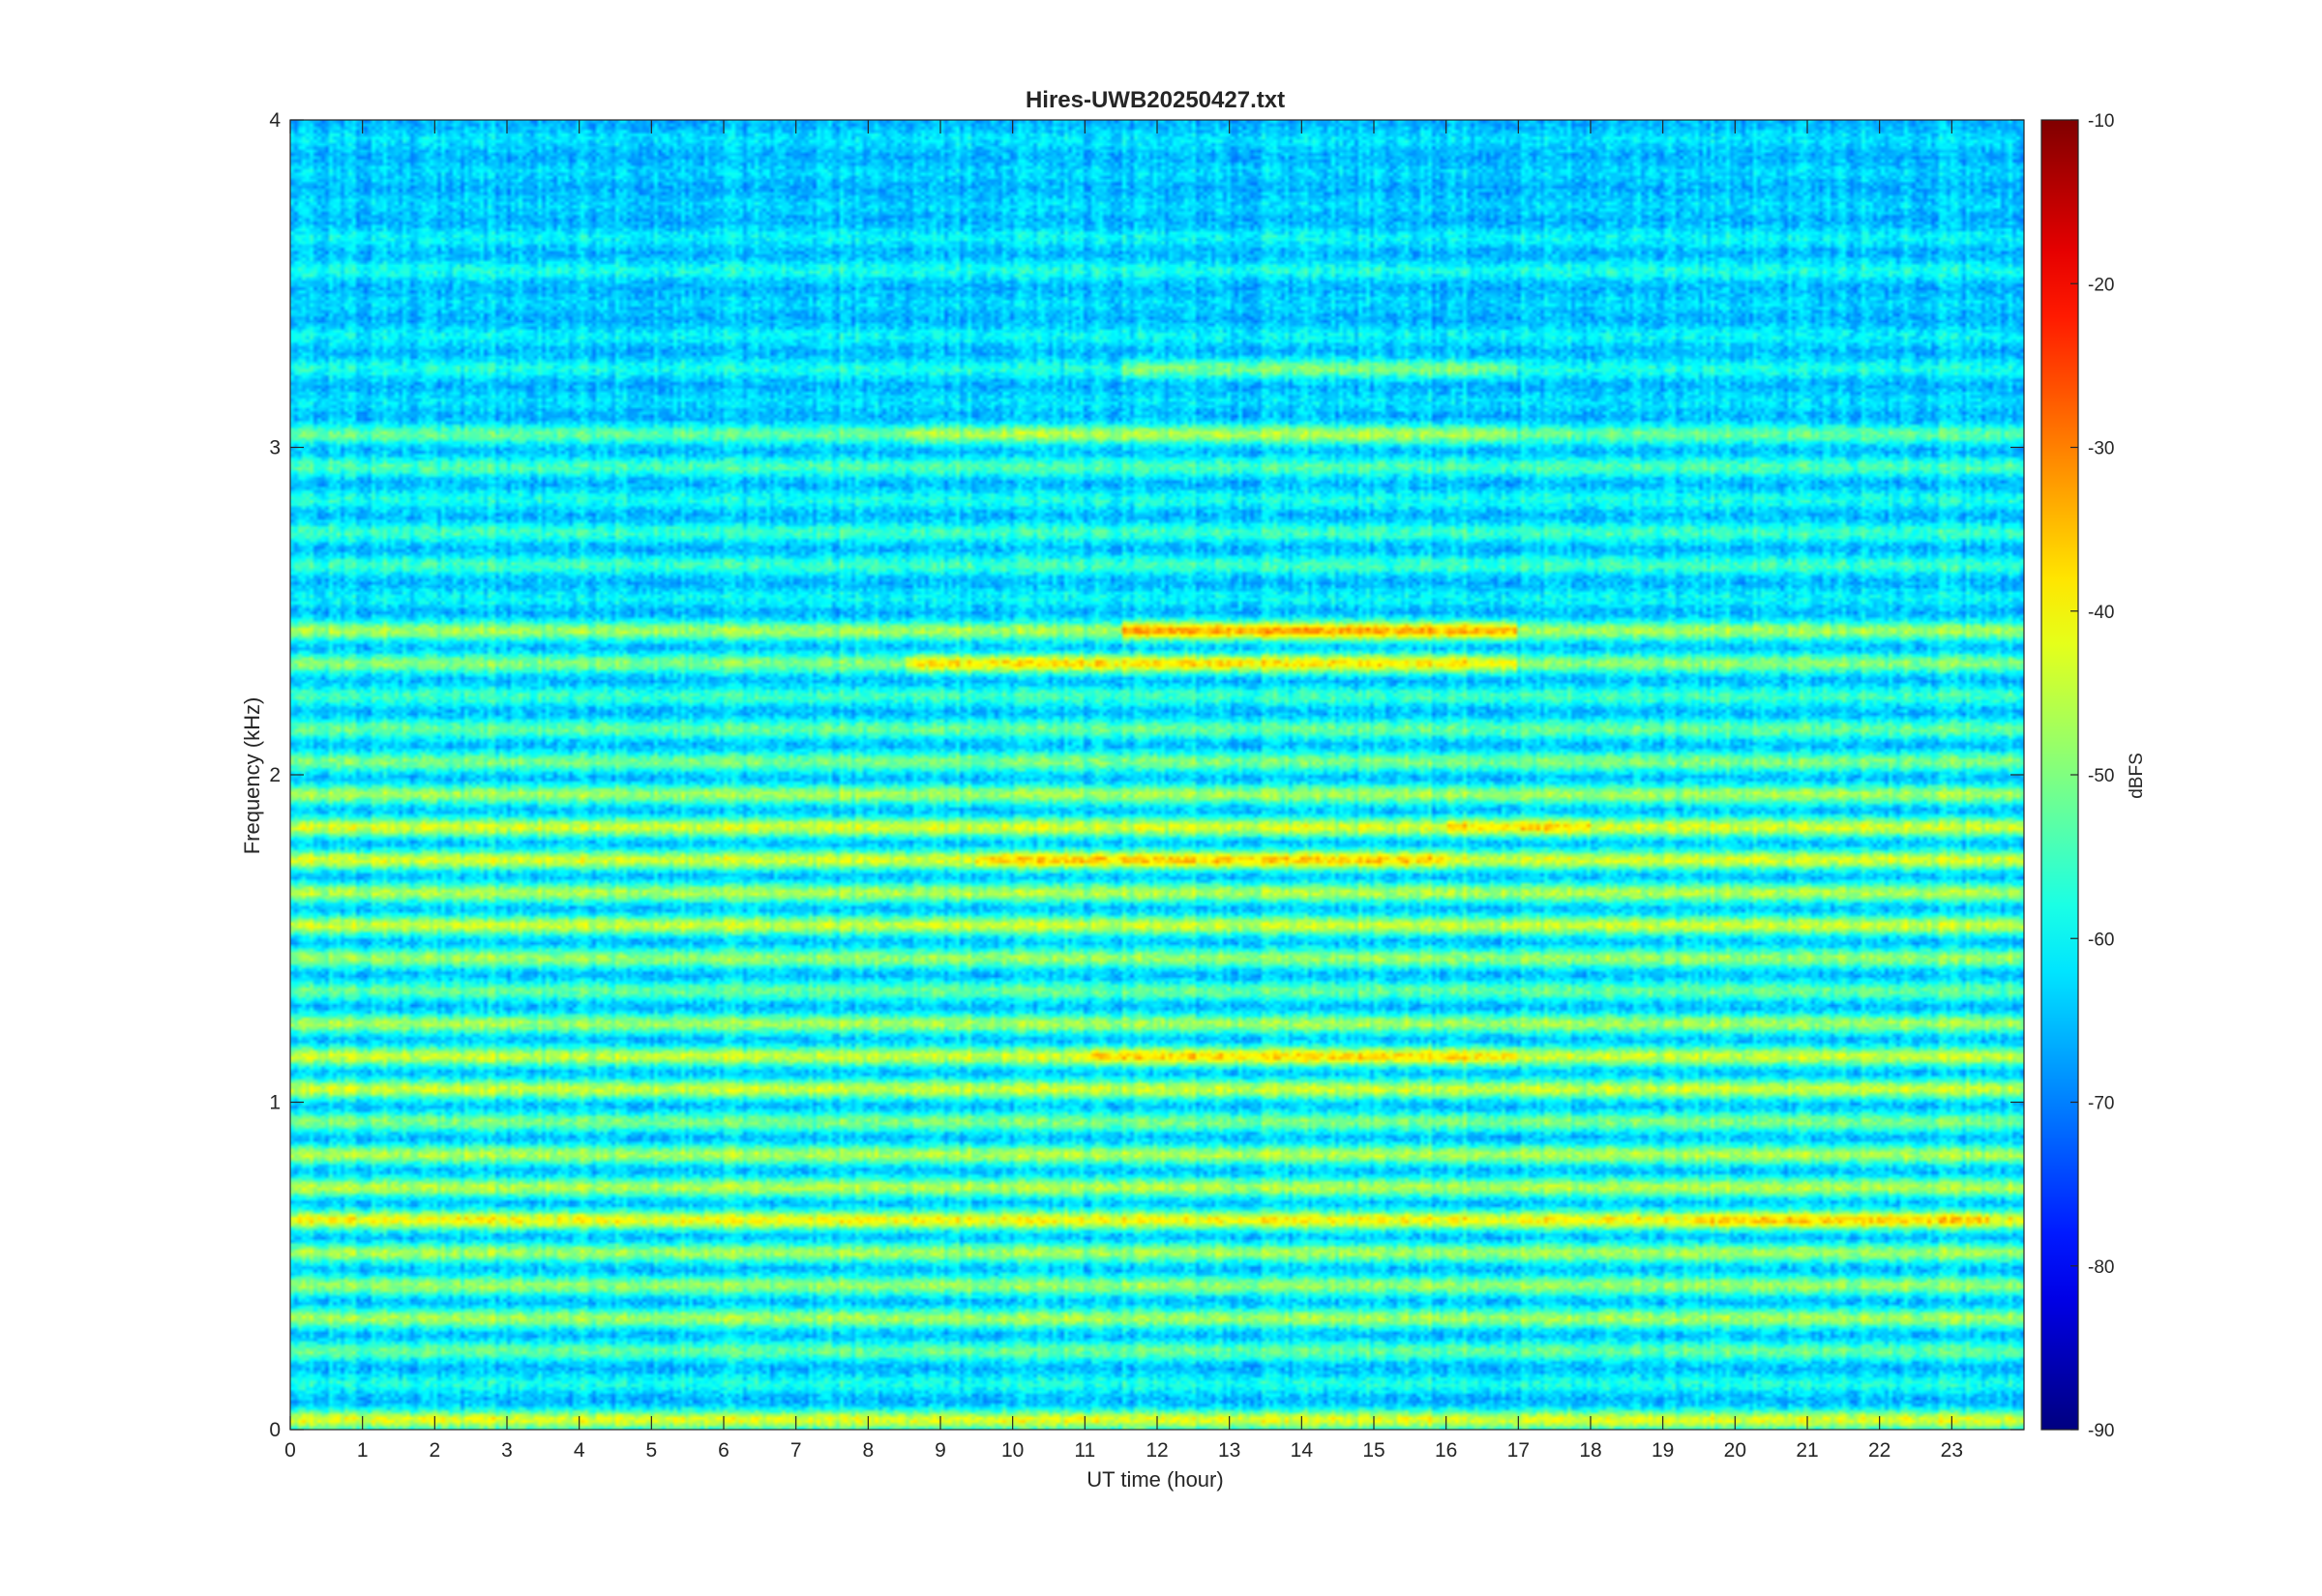  Describe the element at coordinates (1807, 1450) in the screenshot. I see `x-tick-label: 21` at that location.